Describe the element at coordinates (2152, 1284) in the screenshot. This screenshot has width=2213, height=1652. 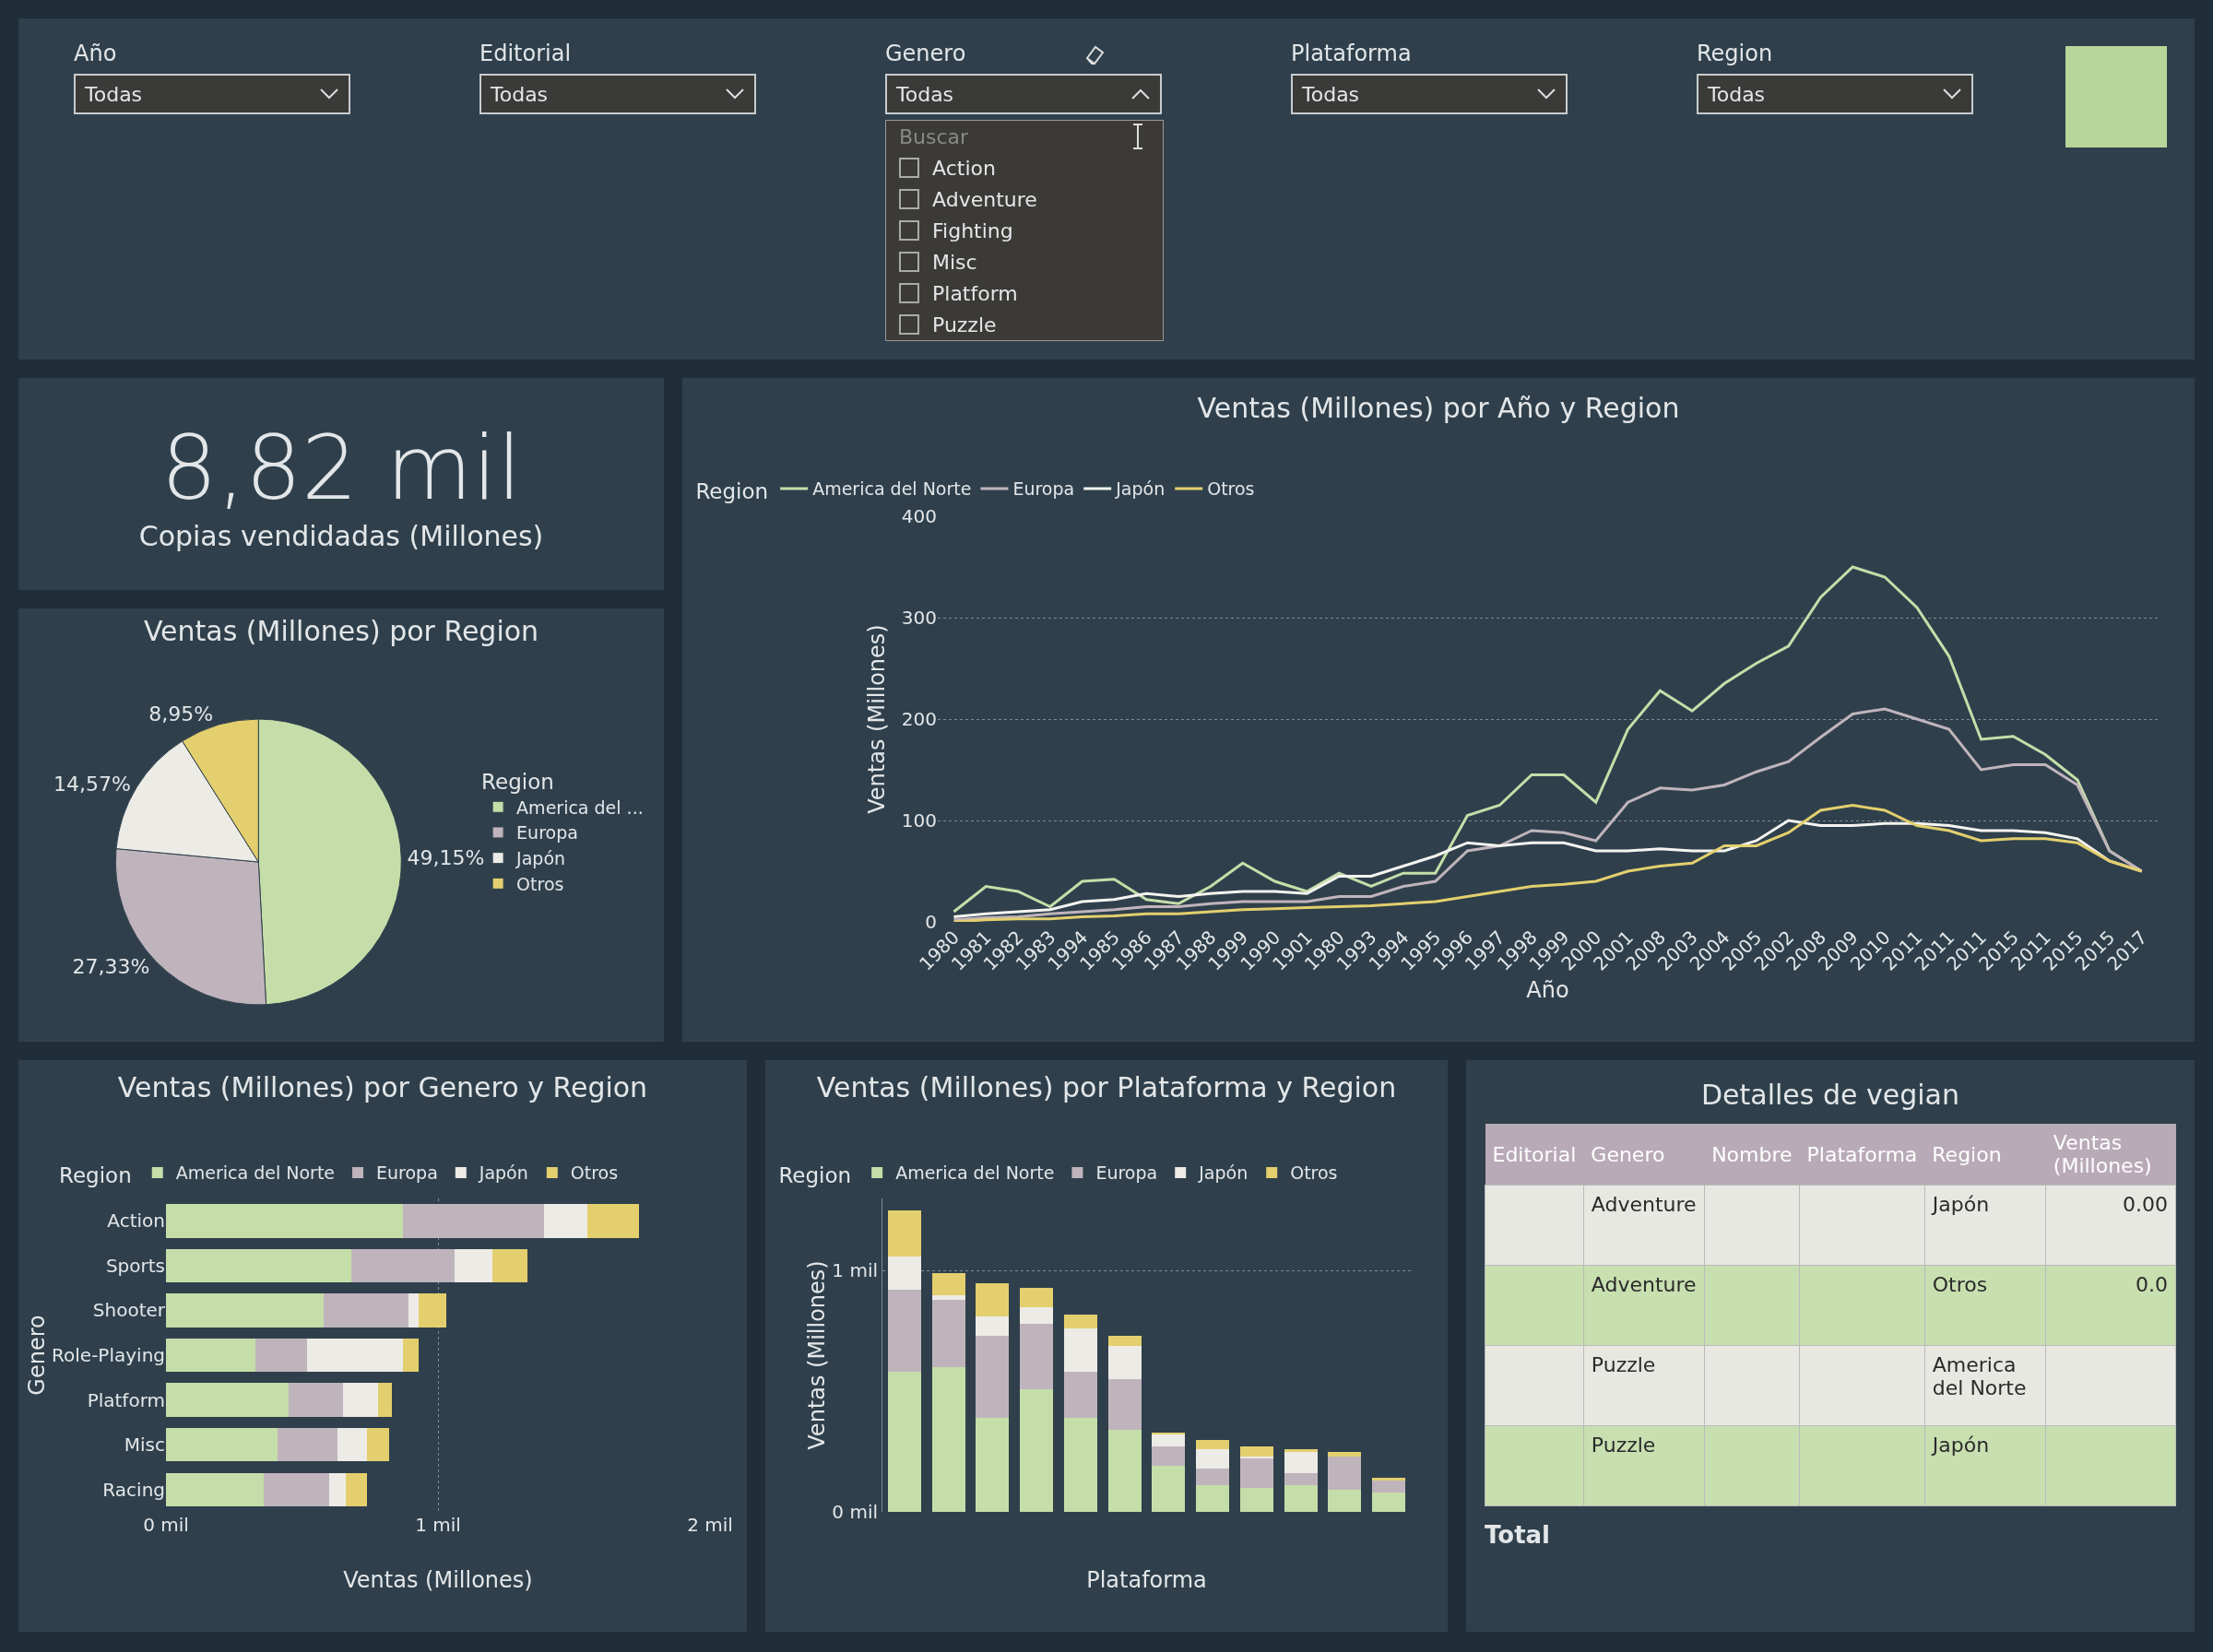
I see `text: 0.0` at that location.